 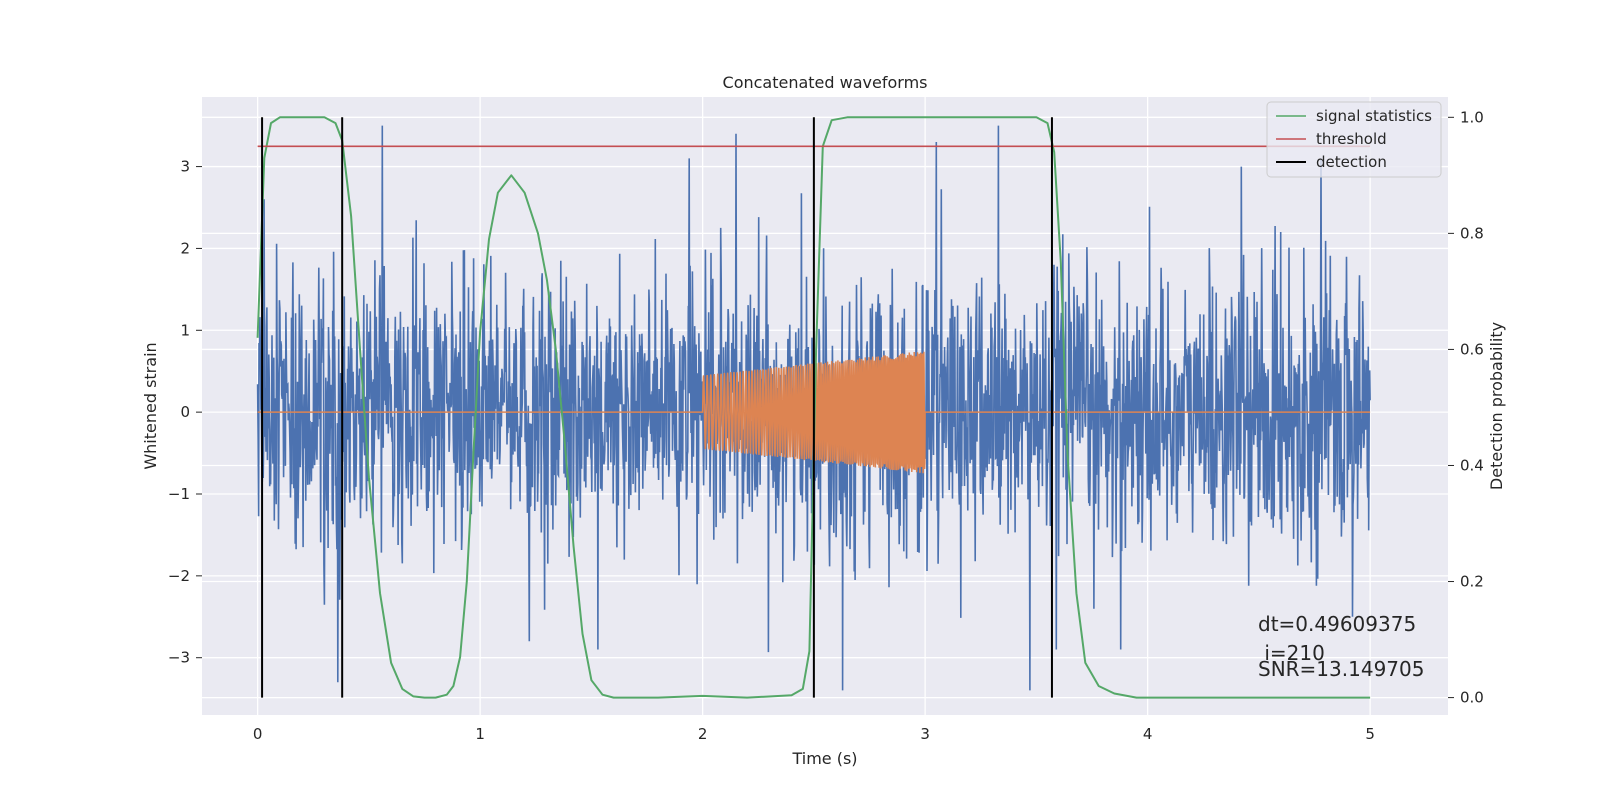 I want to click on legend-box, so click(x=1354, y=139).